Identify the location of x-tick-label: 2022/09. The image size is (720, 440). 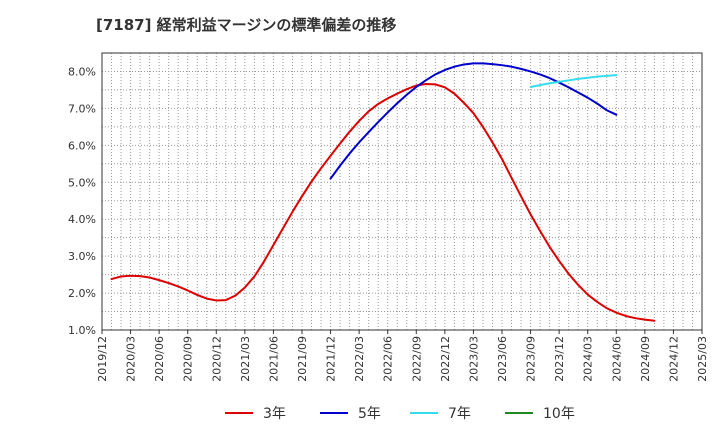
(416, 359).